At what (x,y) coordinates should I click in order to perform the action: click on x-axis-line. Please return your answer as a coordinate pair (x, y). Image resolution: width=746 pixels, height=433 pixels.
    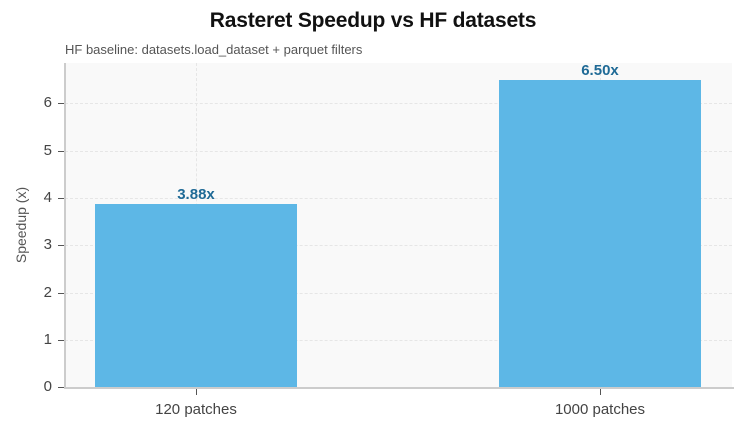
    Looking at the image, I should click on (399, 388).